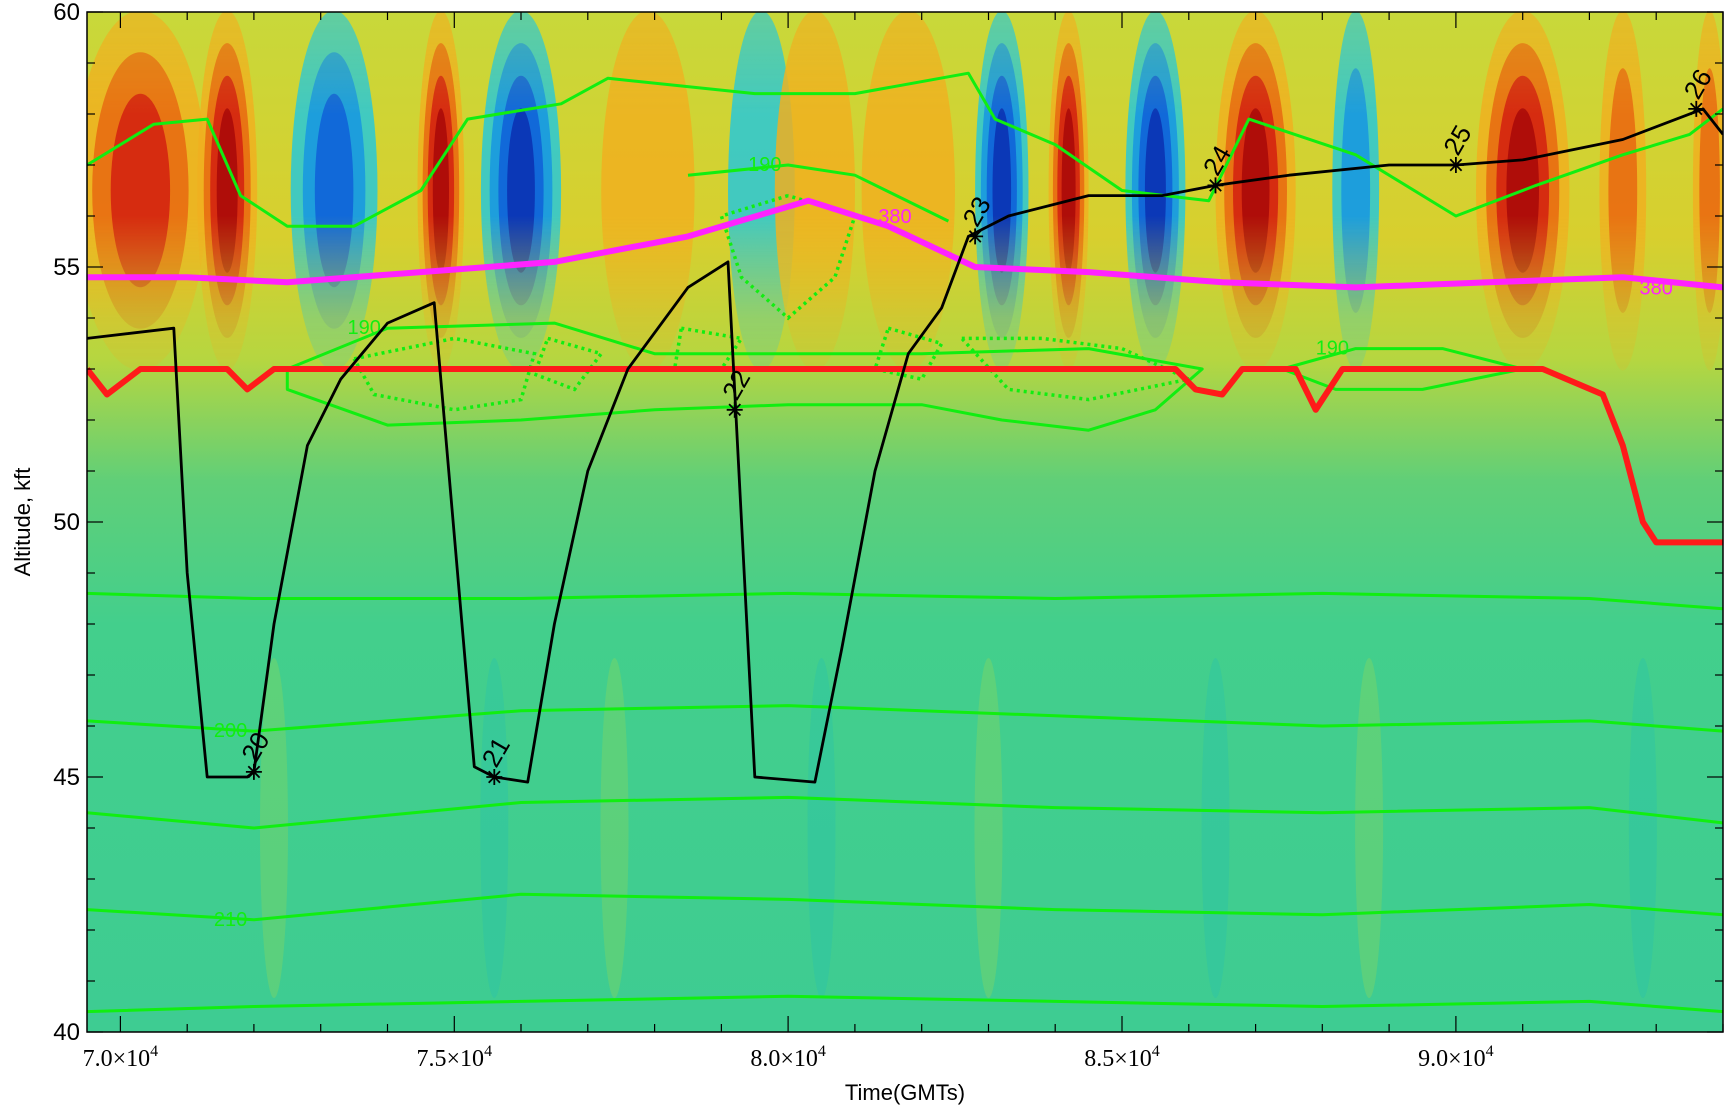 Image resolution: width=1731 pixels, height=1110 pixels. I want to click on y-tick-labels: 40 45 50 55 60, so click(66, 523).